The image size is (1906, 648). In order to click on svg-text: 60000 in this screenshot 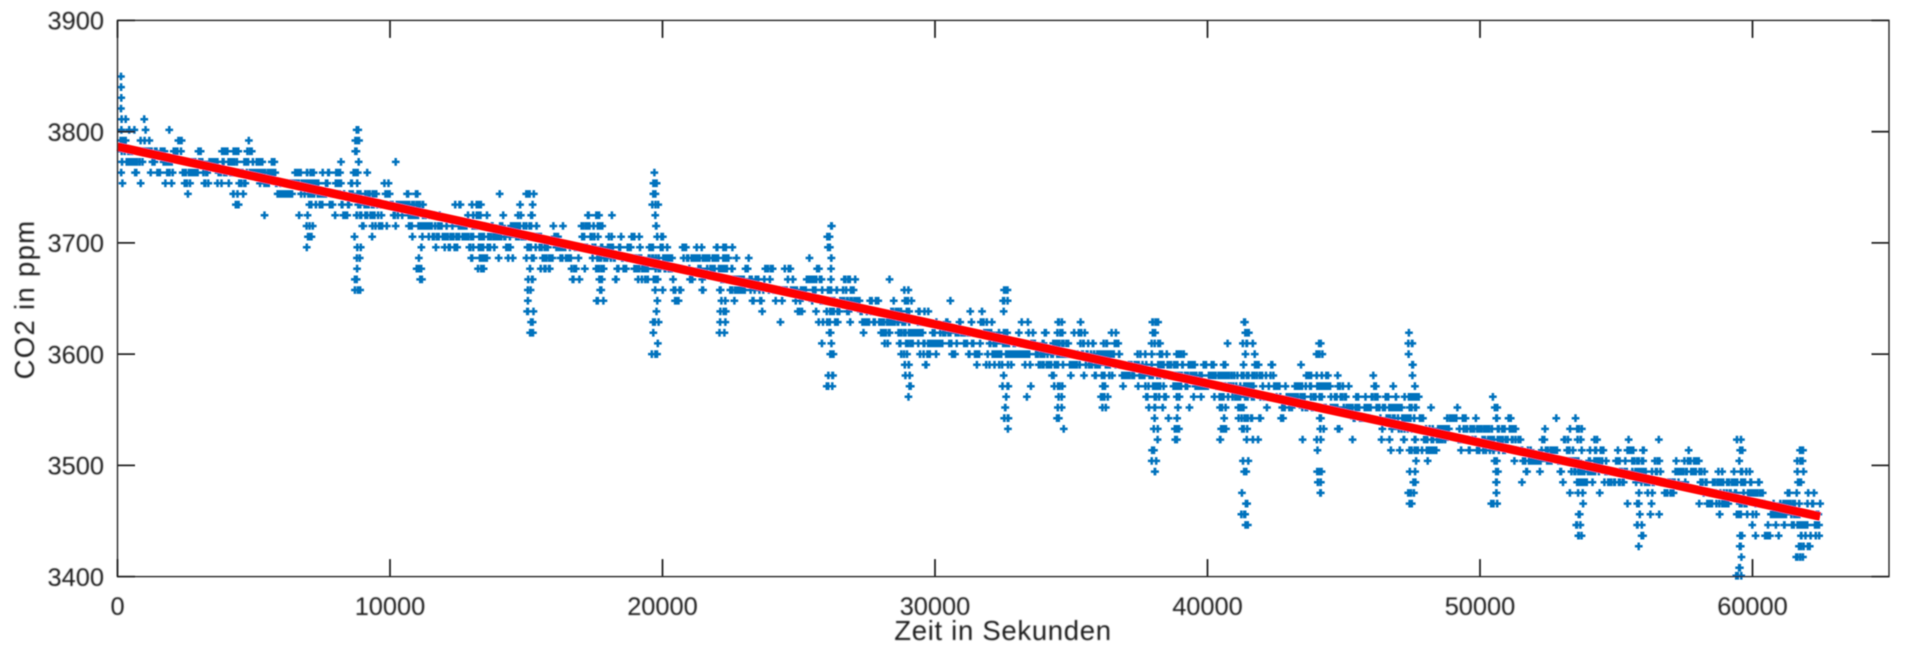, I will do `click(1752, 607)`.